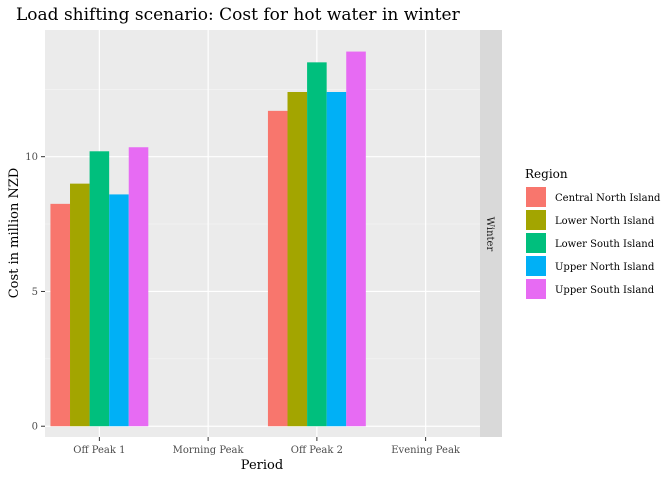 The image size is (672, 480). I want to click on x-axis-title: Period, so click(262, 465).